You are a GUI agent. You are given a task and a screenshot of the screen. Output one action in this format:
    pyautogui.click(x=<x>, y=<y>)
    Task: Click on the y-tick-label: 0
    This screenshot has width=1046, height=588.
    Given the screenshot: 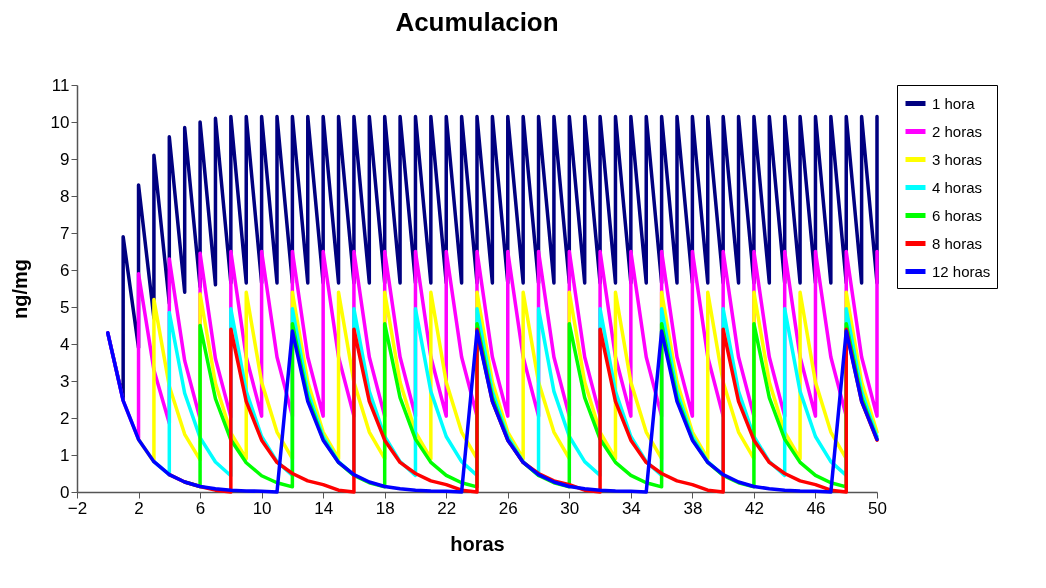 What is the action you would take?
    pyautogui.click(x=65, y=492)
    